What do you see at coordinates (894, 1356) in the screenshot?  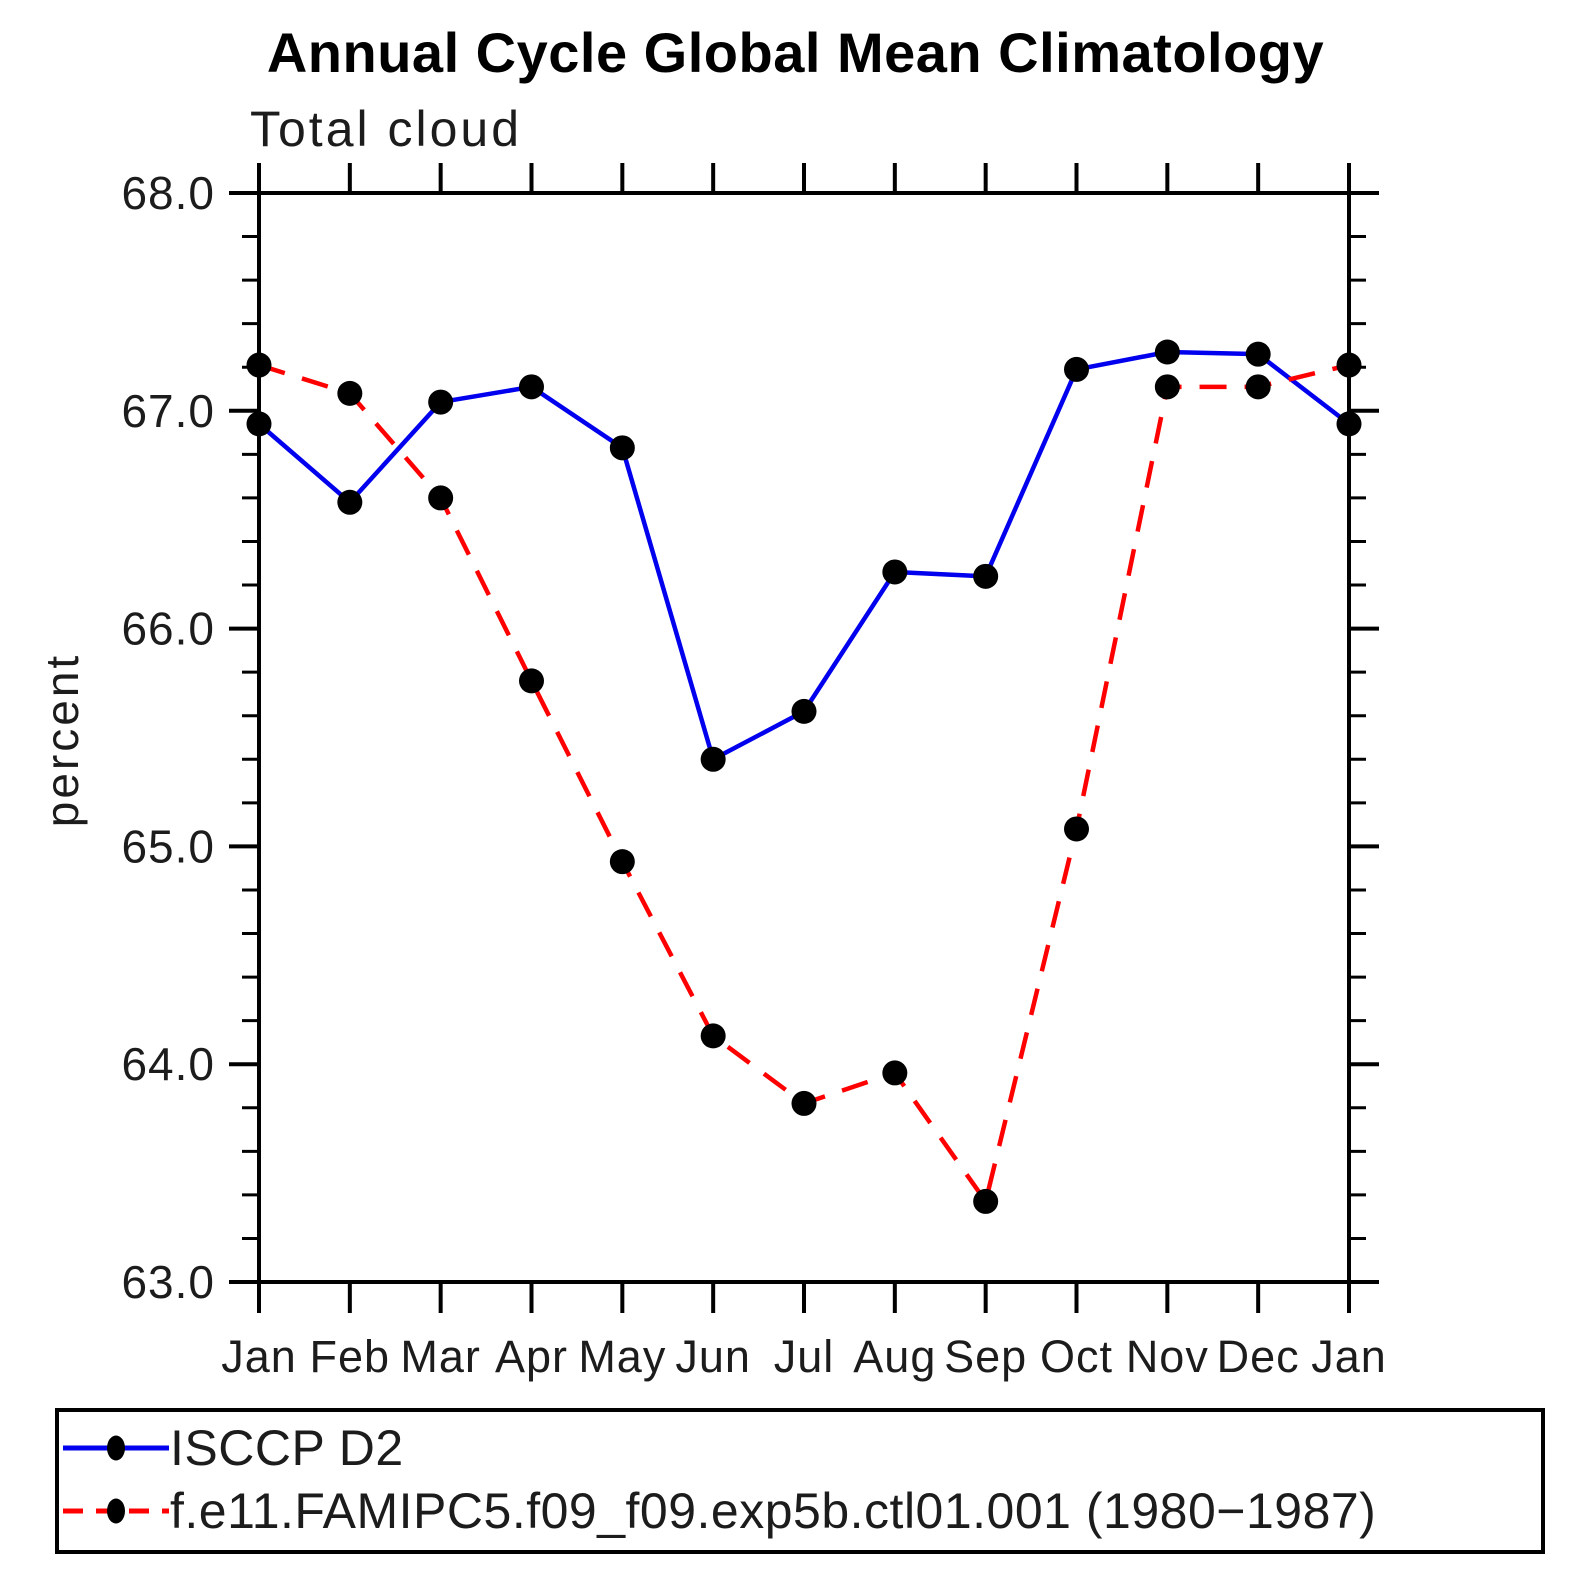 I see `svg-text: Aug` at bounding box center [894, 1356].